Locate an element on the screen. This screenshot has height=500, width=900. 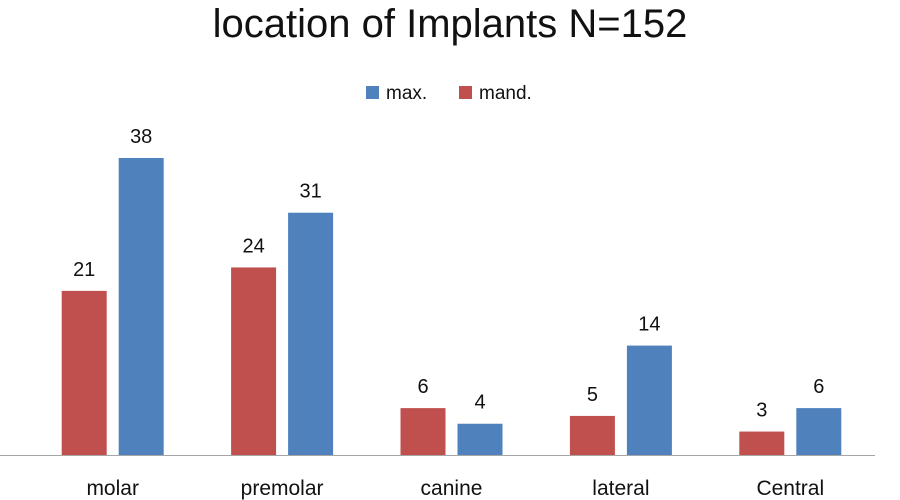
data-label-max-molar: 38 is located at coordinates (141, 137).